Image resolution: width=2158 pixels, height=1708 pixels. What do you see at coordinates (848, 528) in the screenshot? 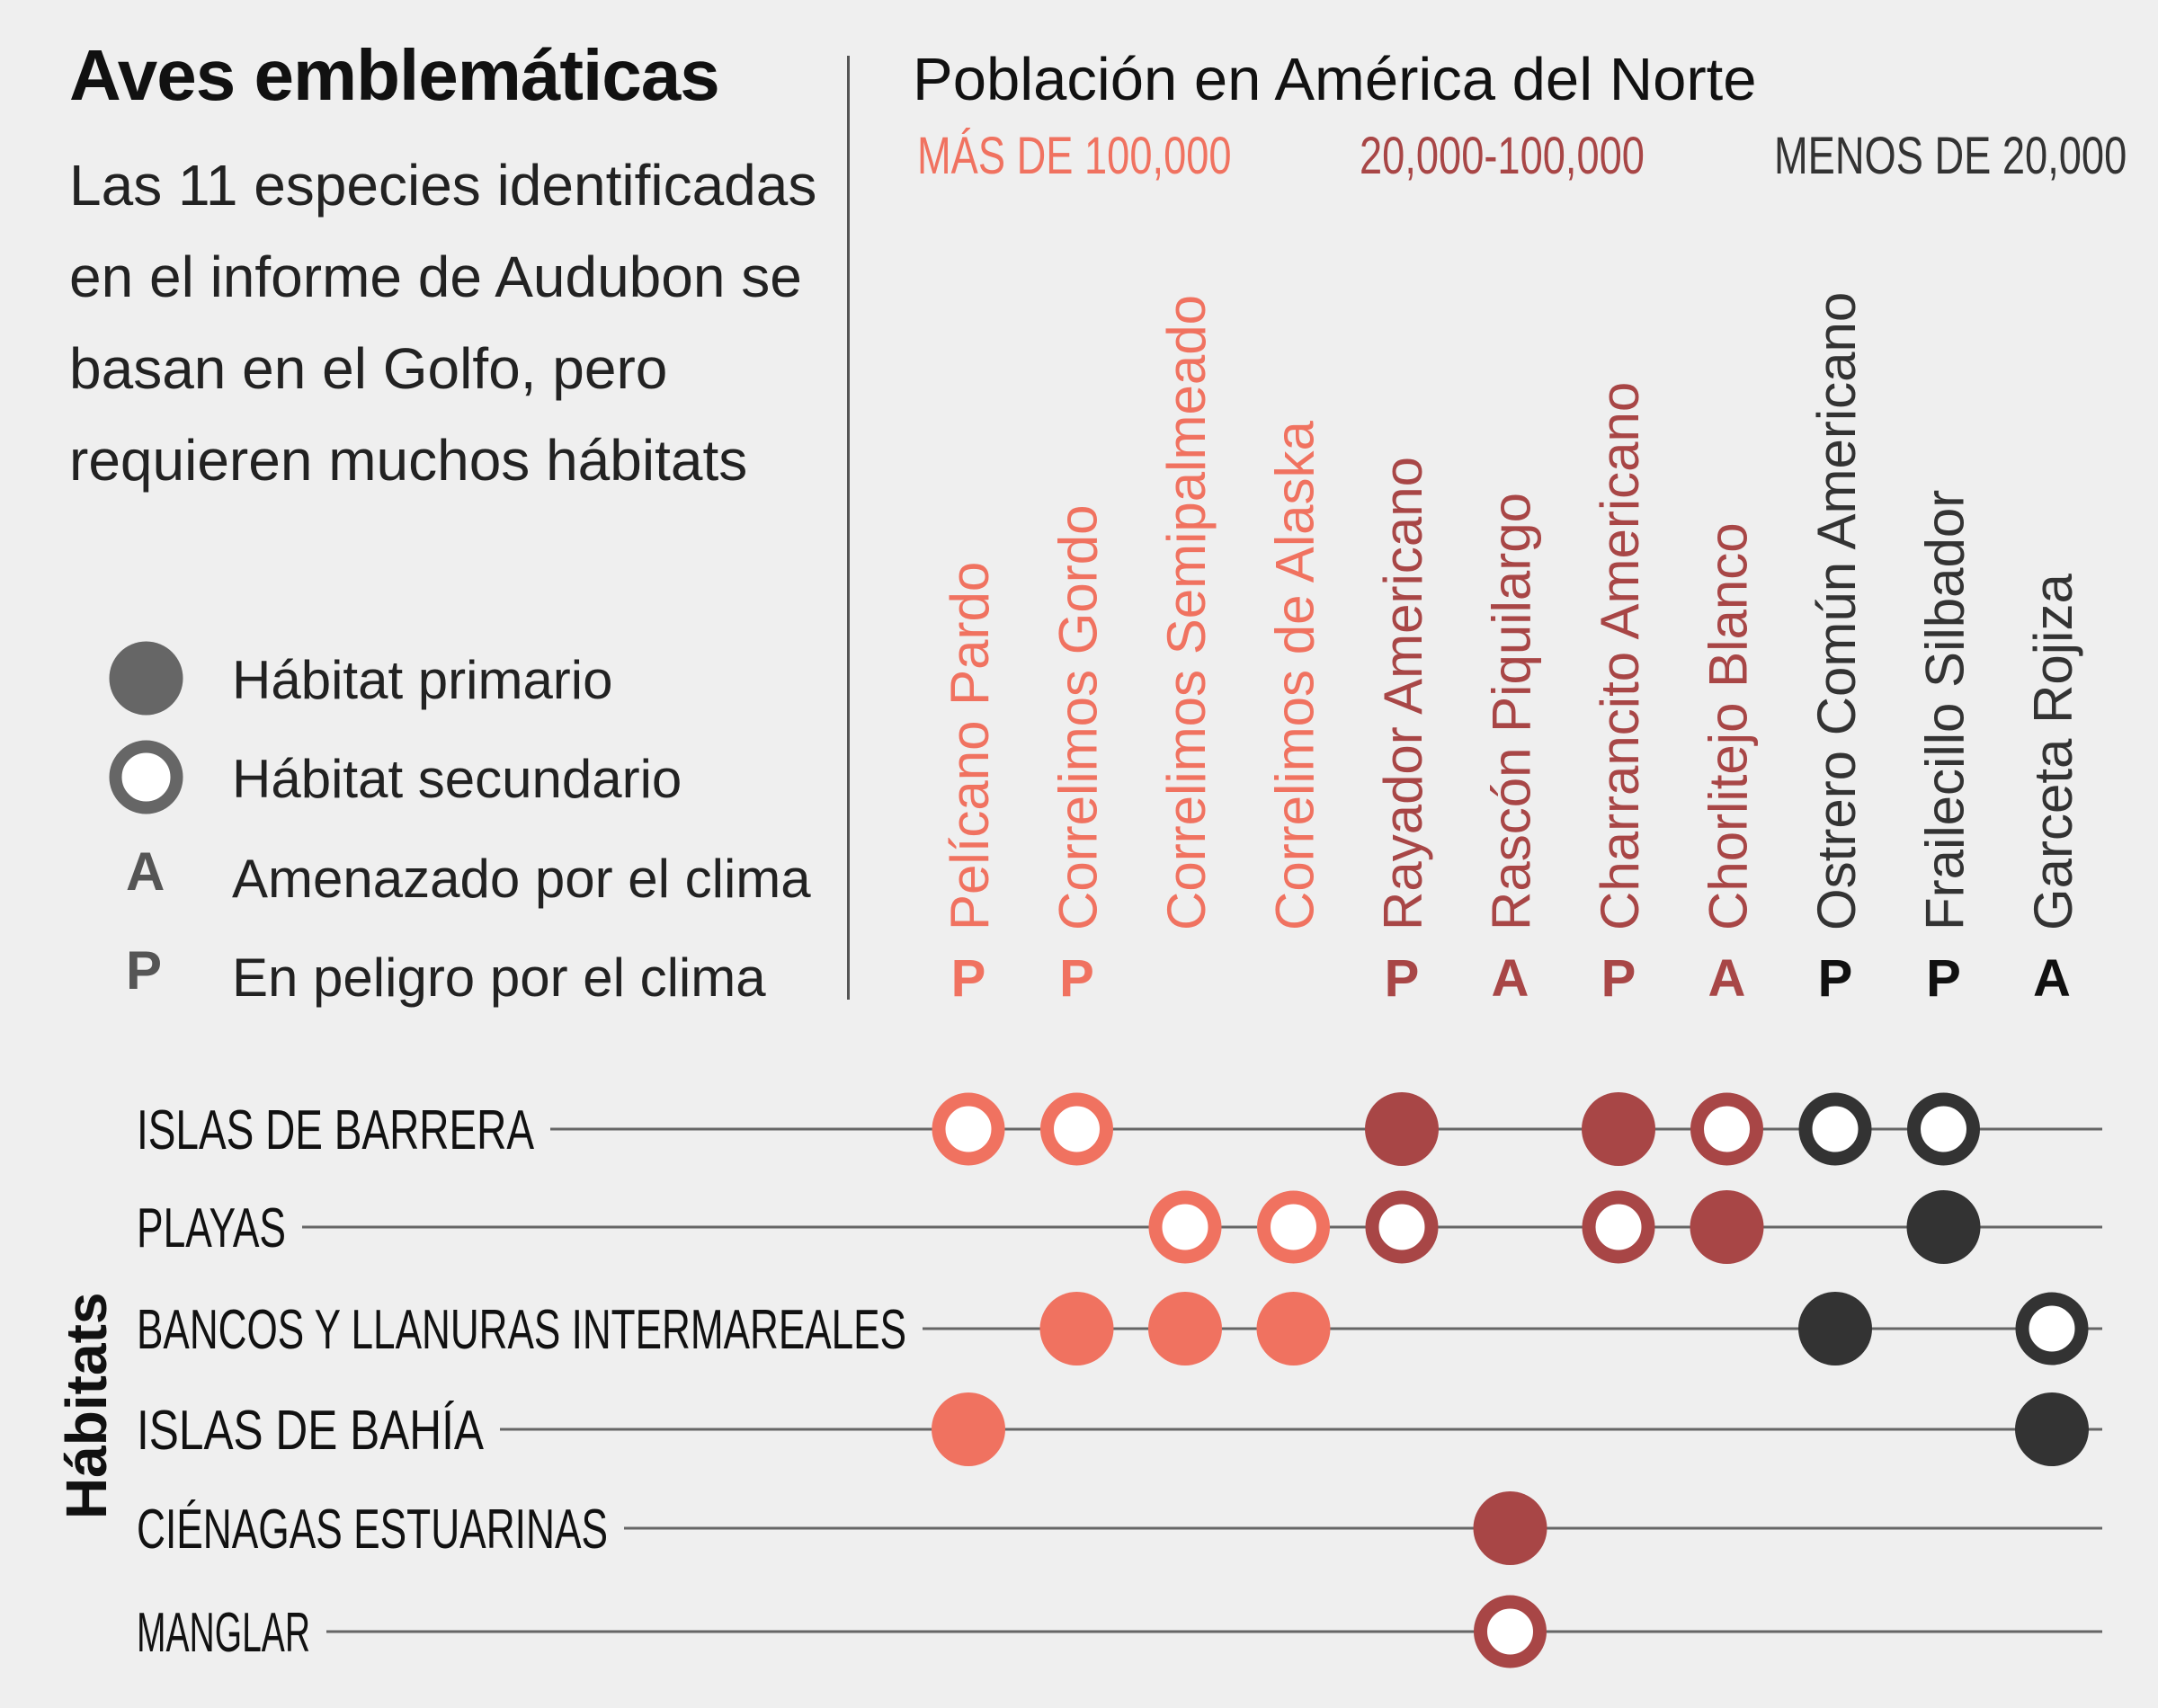
I see `divider` at bounding box center [848, 528].